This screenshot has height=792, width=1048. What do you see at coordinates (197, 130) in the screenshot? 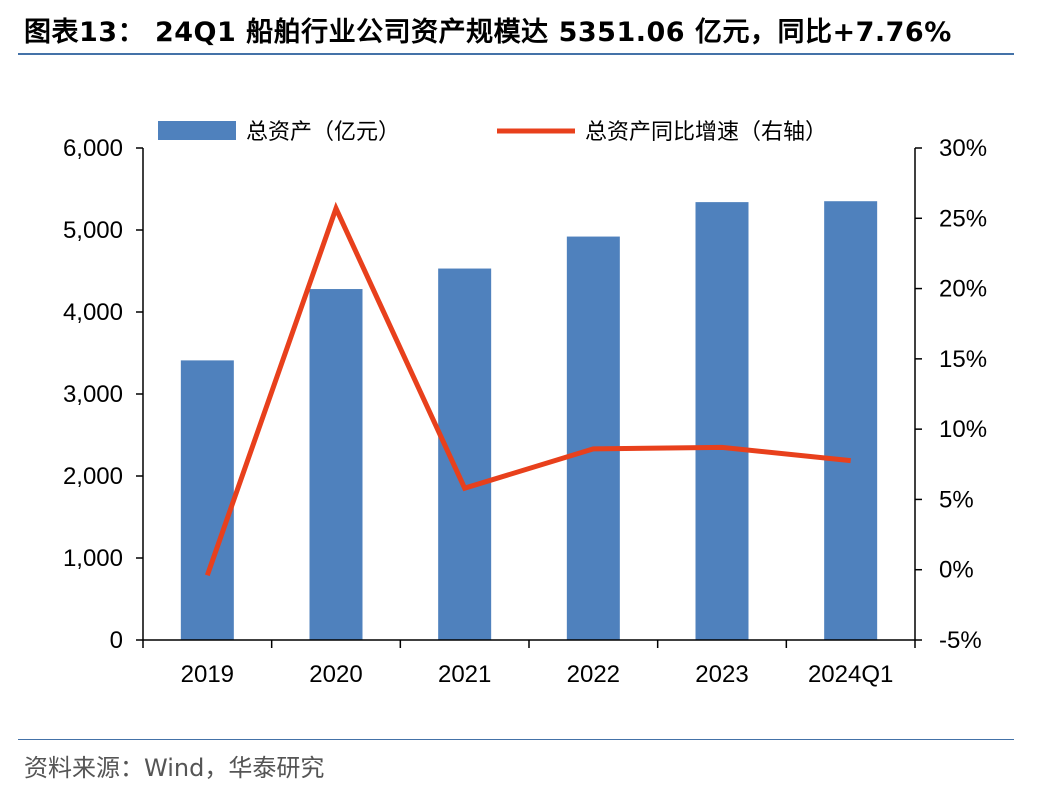
I see `legend-bar-swatch` at bounding box center [197, 130].